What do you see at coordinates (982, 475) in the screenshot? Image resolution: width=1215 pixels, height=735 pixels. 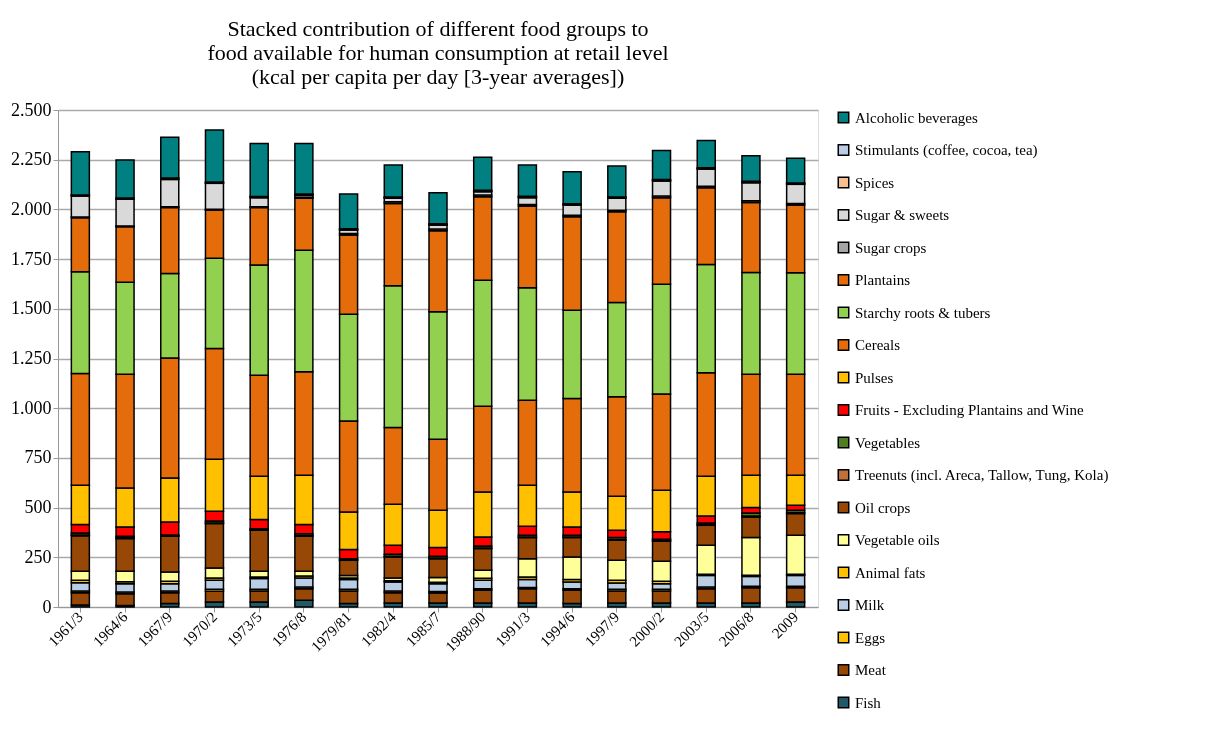 I see `legend-label: Treenuts (incl. Areca, Tallow, Tung, Kola)` at bounding box center [982, 475].